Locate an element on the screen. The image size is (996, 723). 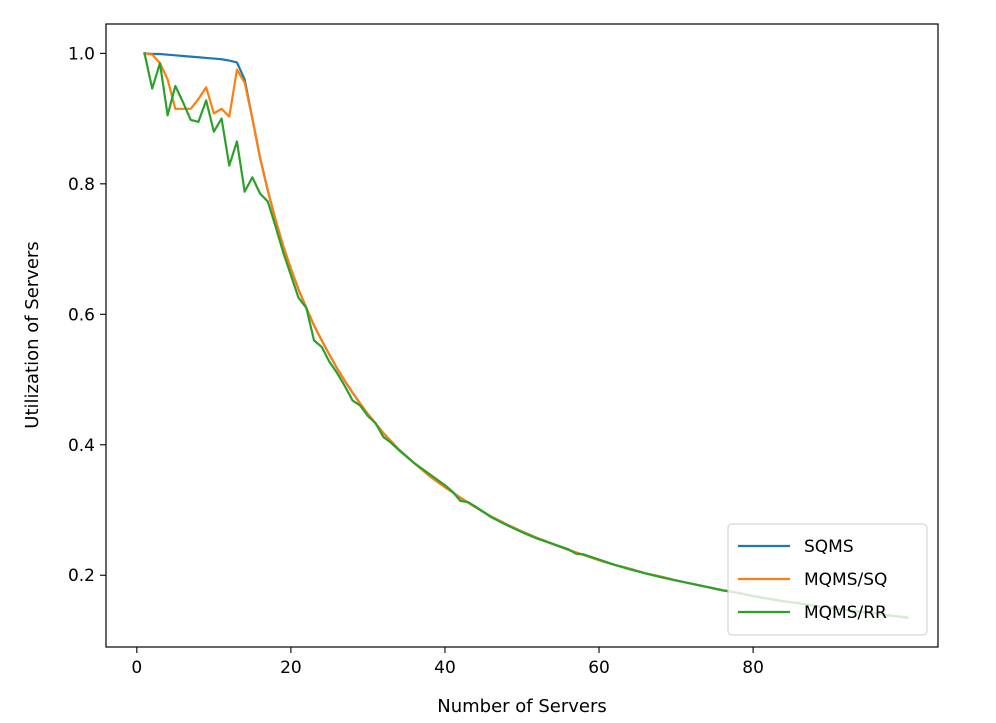
y-axis-title: Utilization of Servers is located at coordinates (32, 334).